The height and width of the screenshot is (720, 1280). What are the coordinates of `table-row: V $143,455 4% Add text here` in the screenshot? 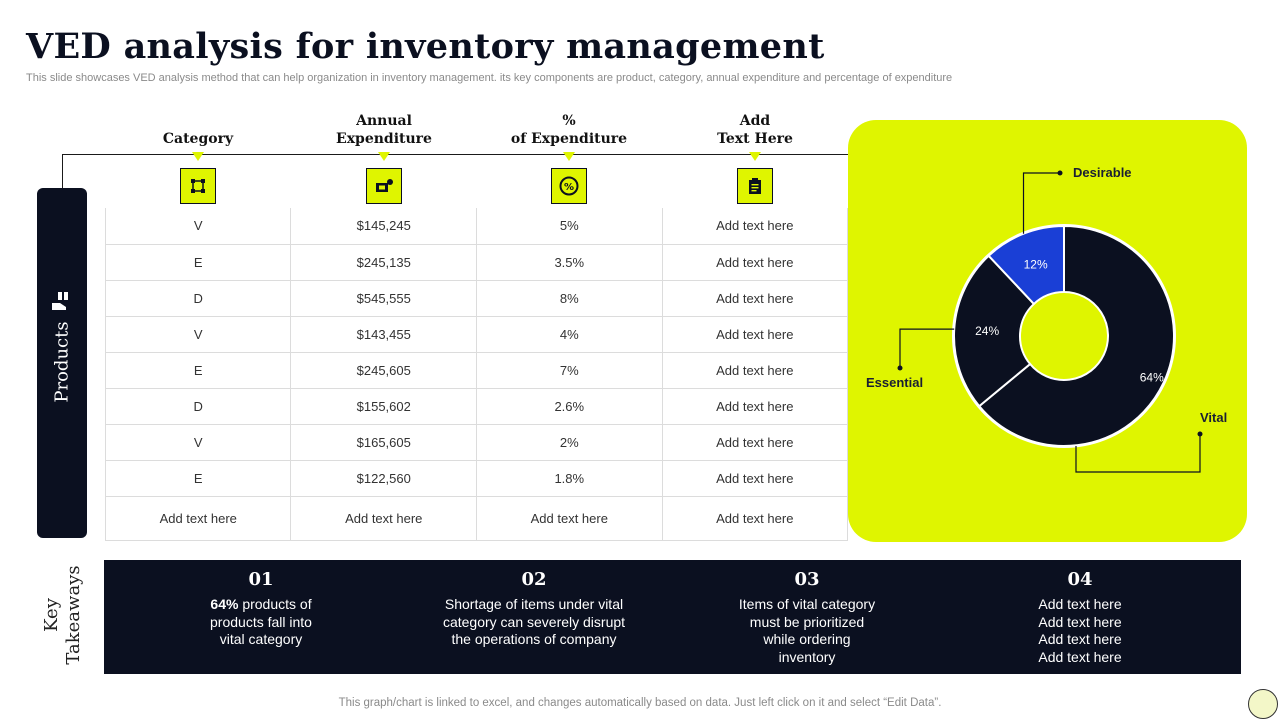 It's located at (476, 334).